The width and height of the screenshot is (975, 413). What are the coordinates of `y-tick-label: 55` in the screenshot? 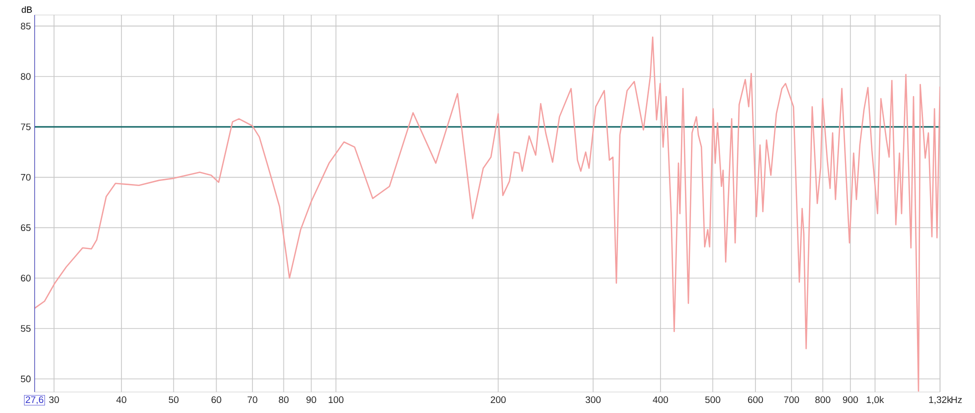 It's located at (25, 328).